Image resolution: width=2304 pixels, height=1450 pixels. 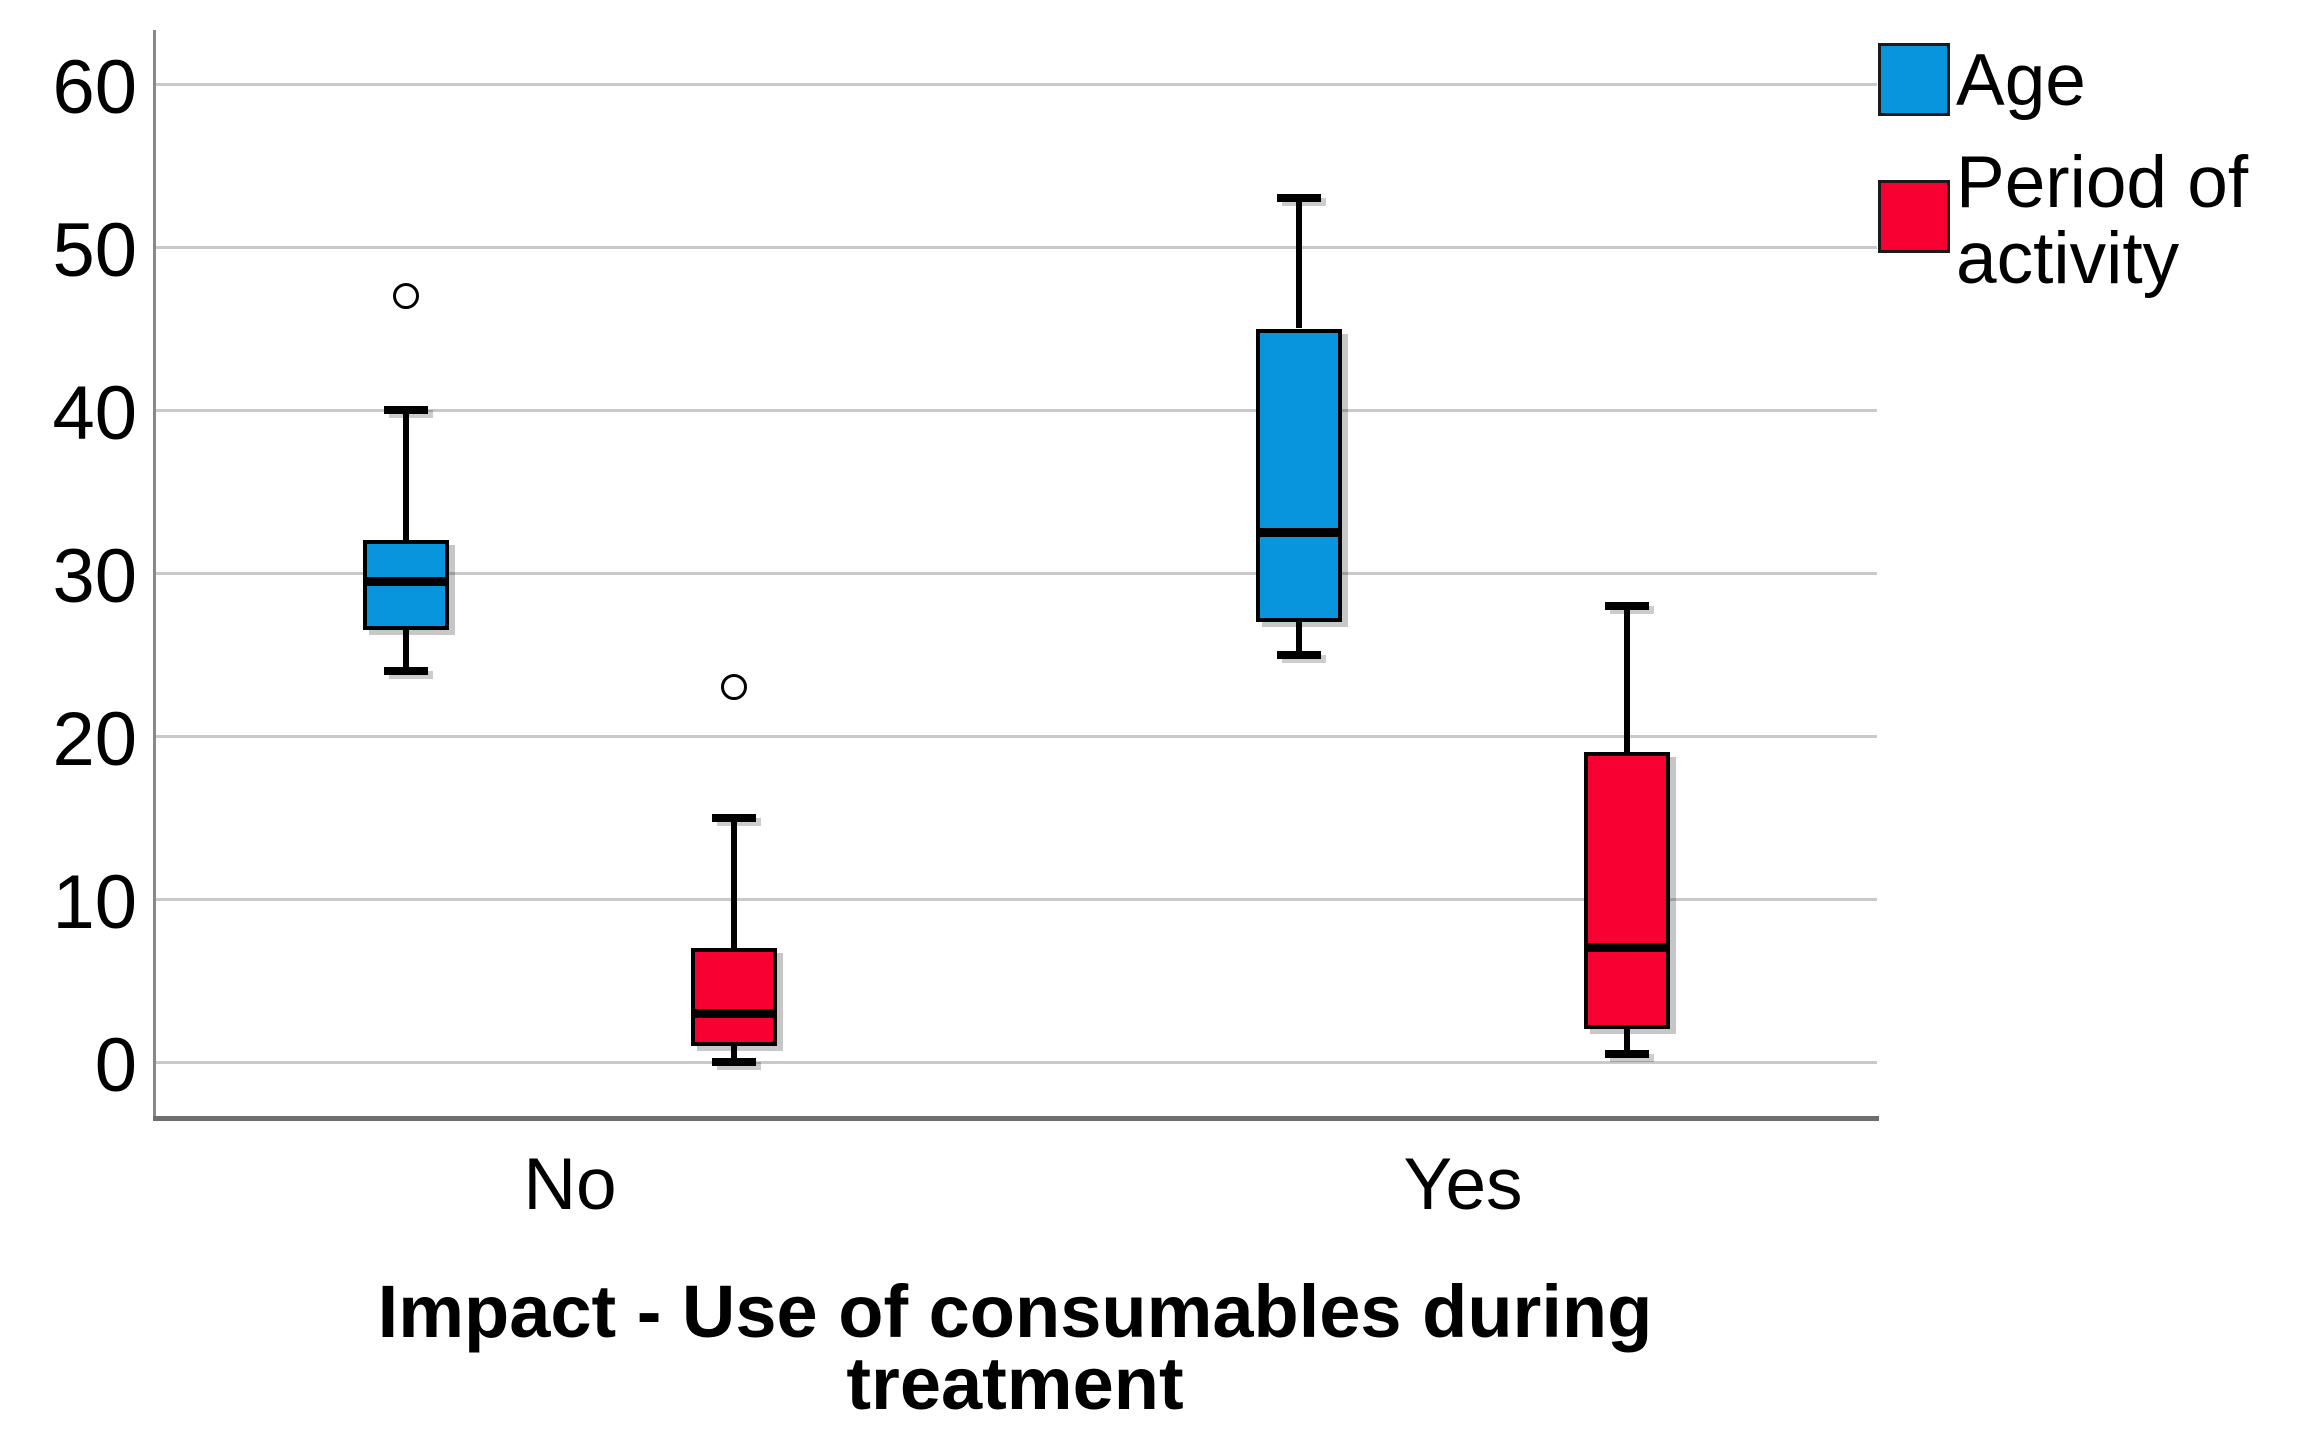 What do you see at coordinates (1463, 1184) in the screenshot?
I see `x-tick-label-yes: Yes` at bounding box center [1463, 1184].